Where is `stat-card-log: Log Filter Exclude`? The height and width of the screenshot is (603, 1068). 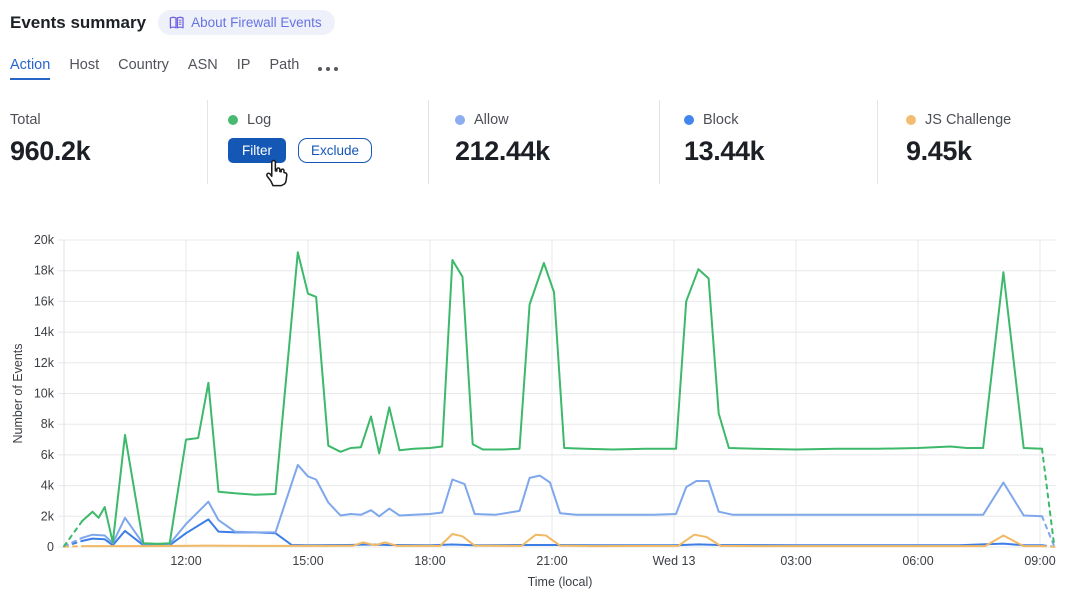 stat-card-log: Log Filter Exclude is located at coordinates (317, 142).